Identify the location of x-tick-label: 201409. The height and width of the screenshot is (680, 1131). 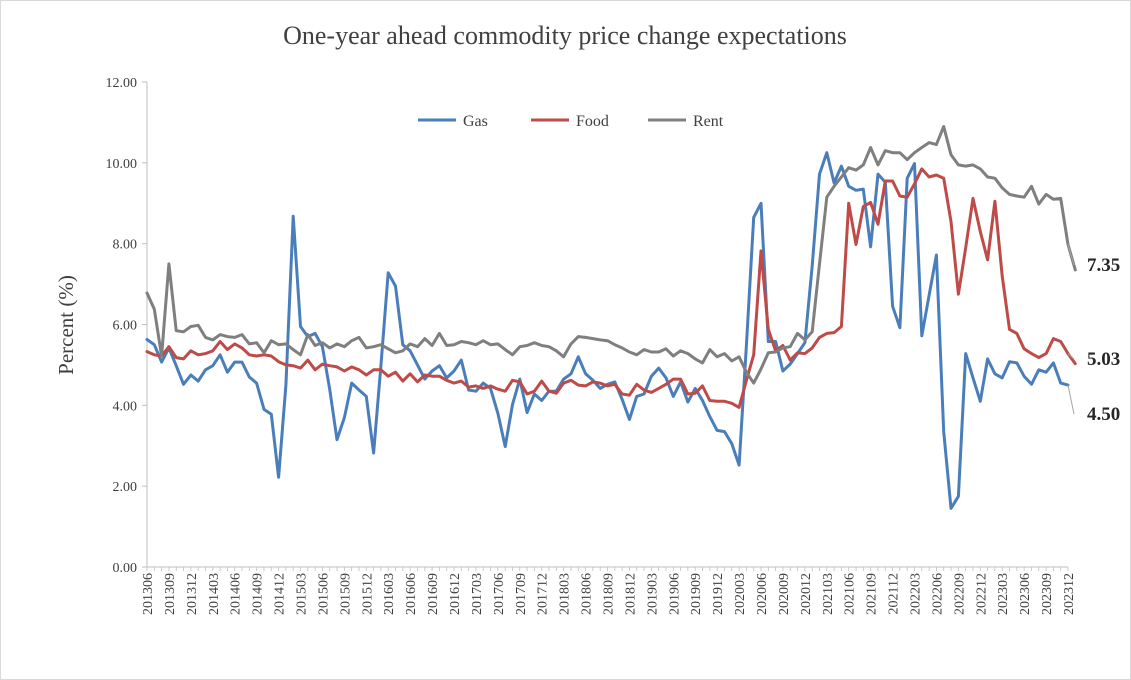
(258, 594).